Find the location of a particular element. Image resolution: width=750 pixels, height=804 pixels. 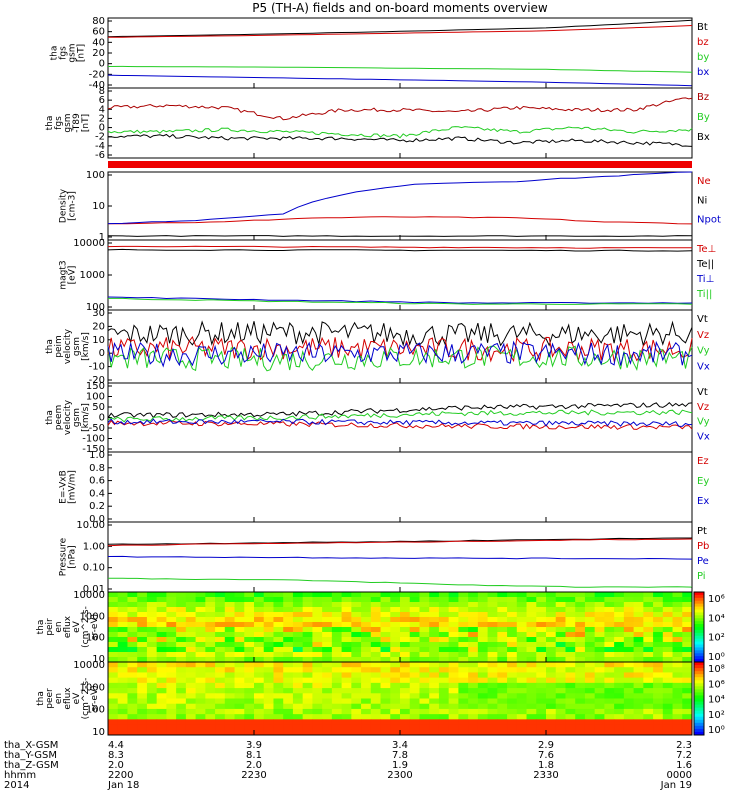

footer-value: Jan 19 is located at coordinates (676, 785).